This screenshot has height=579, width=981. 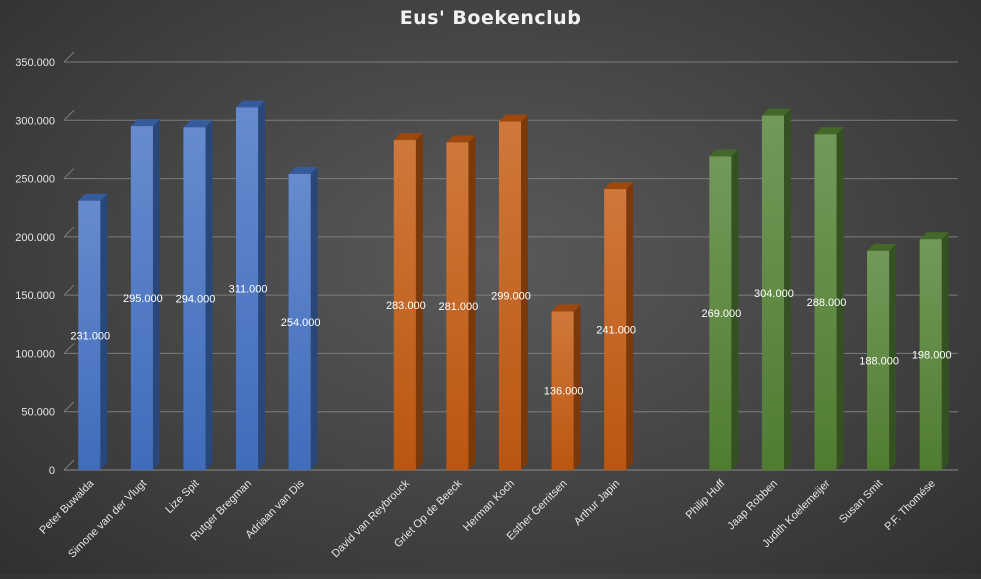 What do you see at coordinates (490, 18) in the screenshot?
I see `chart-title: Eus' Boekenclub` at bounding box center [490, 18].